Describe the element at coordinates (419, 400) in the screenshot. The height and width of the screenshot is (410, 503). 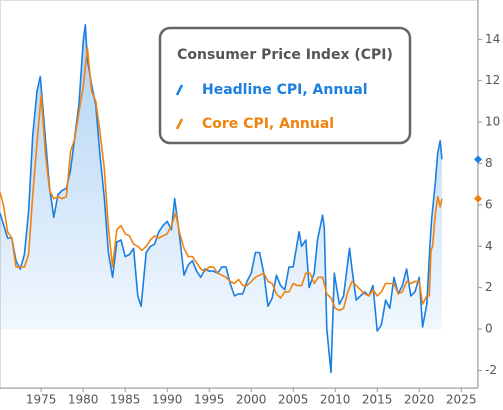
I see `x-tick-label: 2020` at that location.